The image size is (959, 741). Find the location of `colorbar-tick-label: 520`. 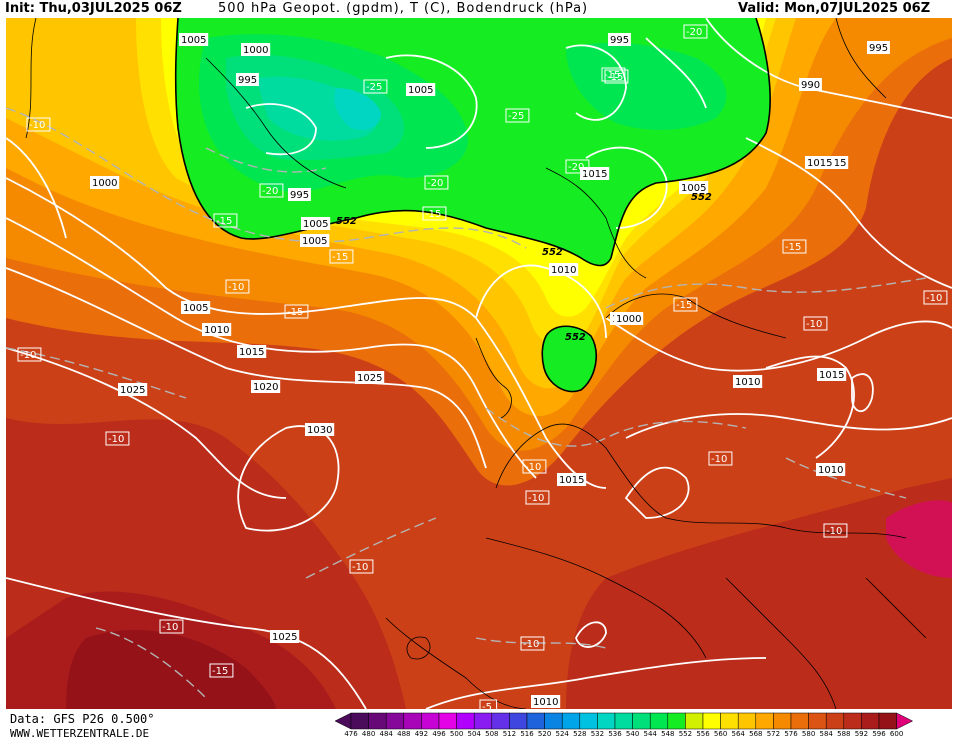

colorbar-tick-label: 520 is located at coordinates (544, 734).